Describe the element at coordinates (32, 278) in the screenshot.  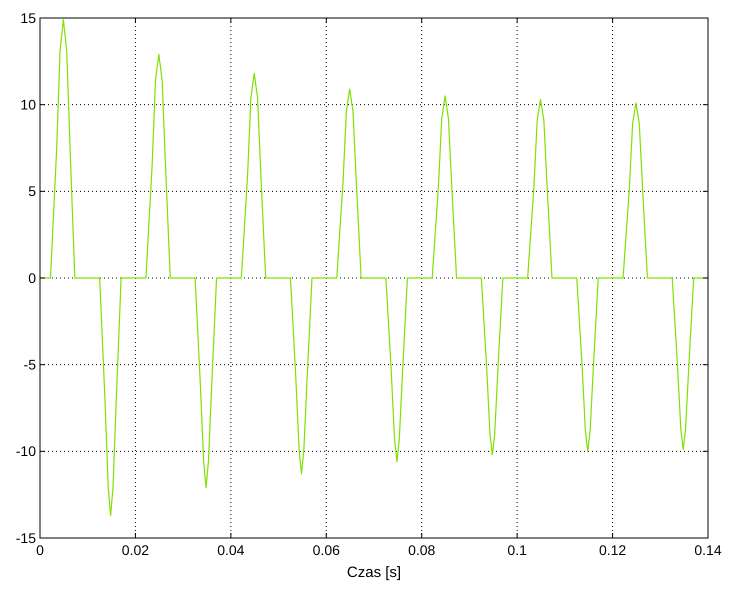
I see `y-tick-label: 0` at that location.